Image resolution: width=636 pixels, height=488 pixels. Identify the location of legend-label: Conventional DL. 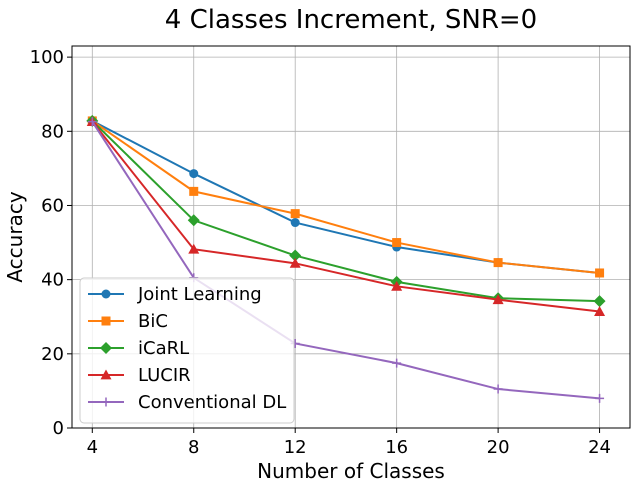
(212, 402).